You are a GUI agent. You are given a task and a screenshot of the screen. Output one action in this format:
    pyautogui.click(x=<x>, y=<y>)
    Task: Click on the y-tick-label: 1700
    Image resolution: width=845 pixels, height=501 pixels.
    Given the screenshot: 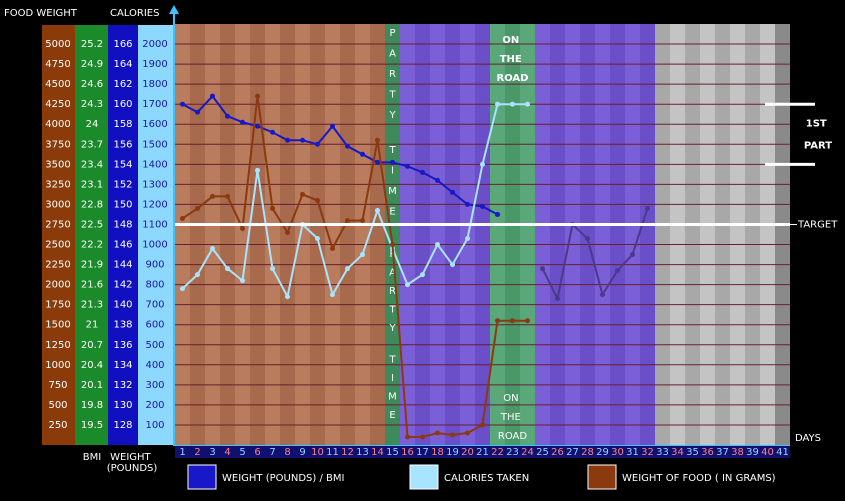 What is the action you would take?
    pyautogui.click(x=154, y=104)
    